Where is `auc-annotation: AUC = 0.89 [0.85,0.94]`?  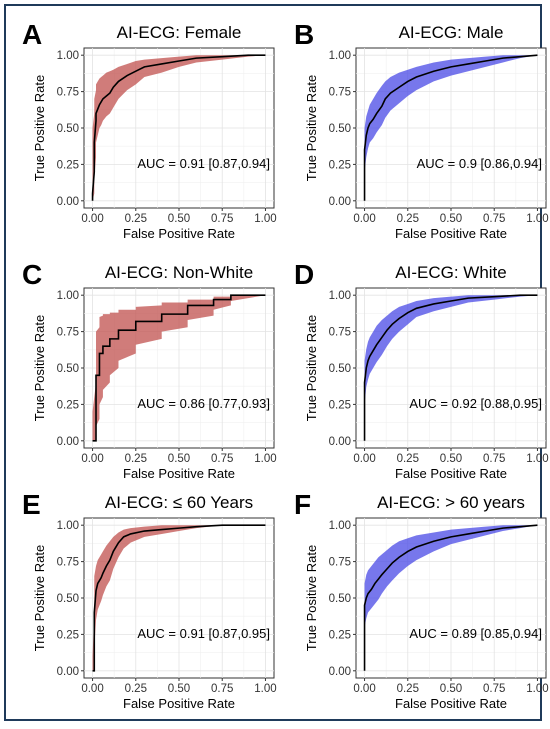
auc-annotation: AUC = 0.89 [0.85,0.94] is located at coordinates (475, 633).